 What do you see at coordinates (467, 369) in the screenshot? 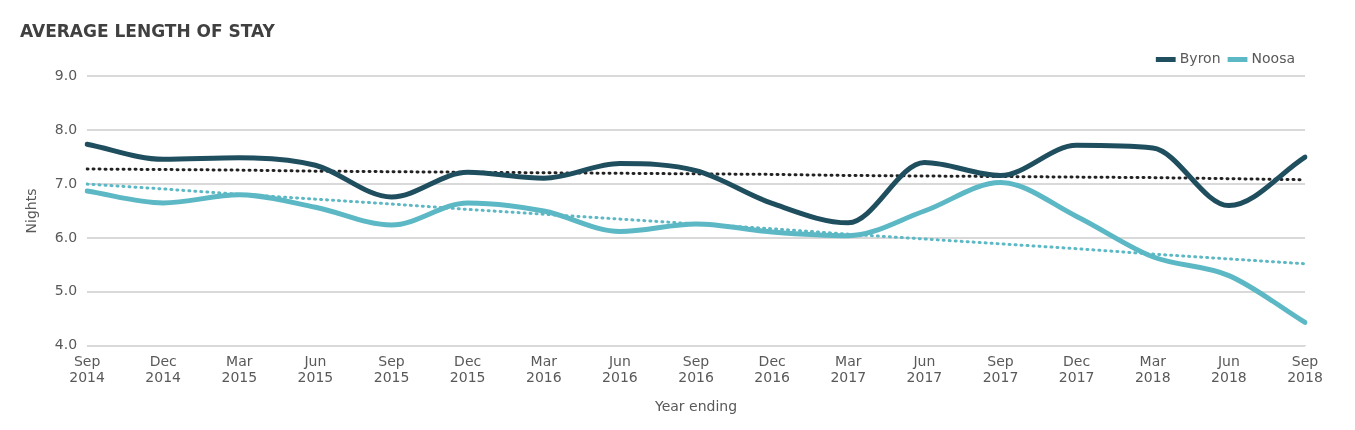
I see `x-tick-label: Dec 2015` at bounding box center [467, 369].